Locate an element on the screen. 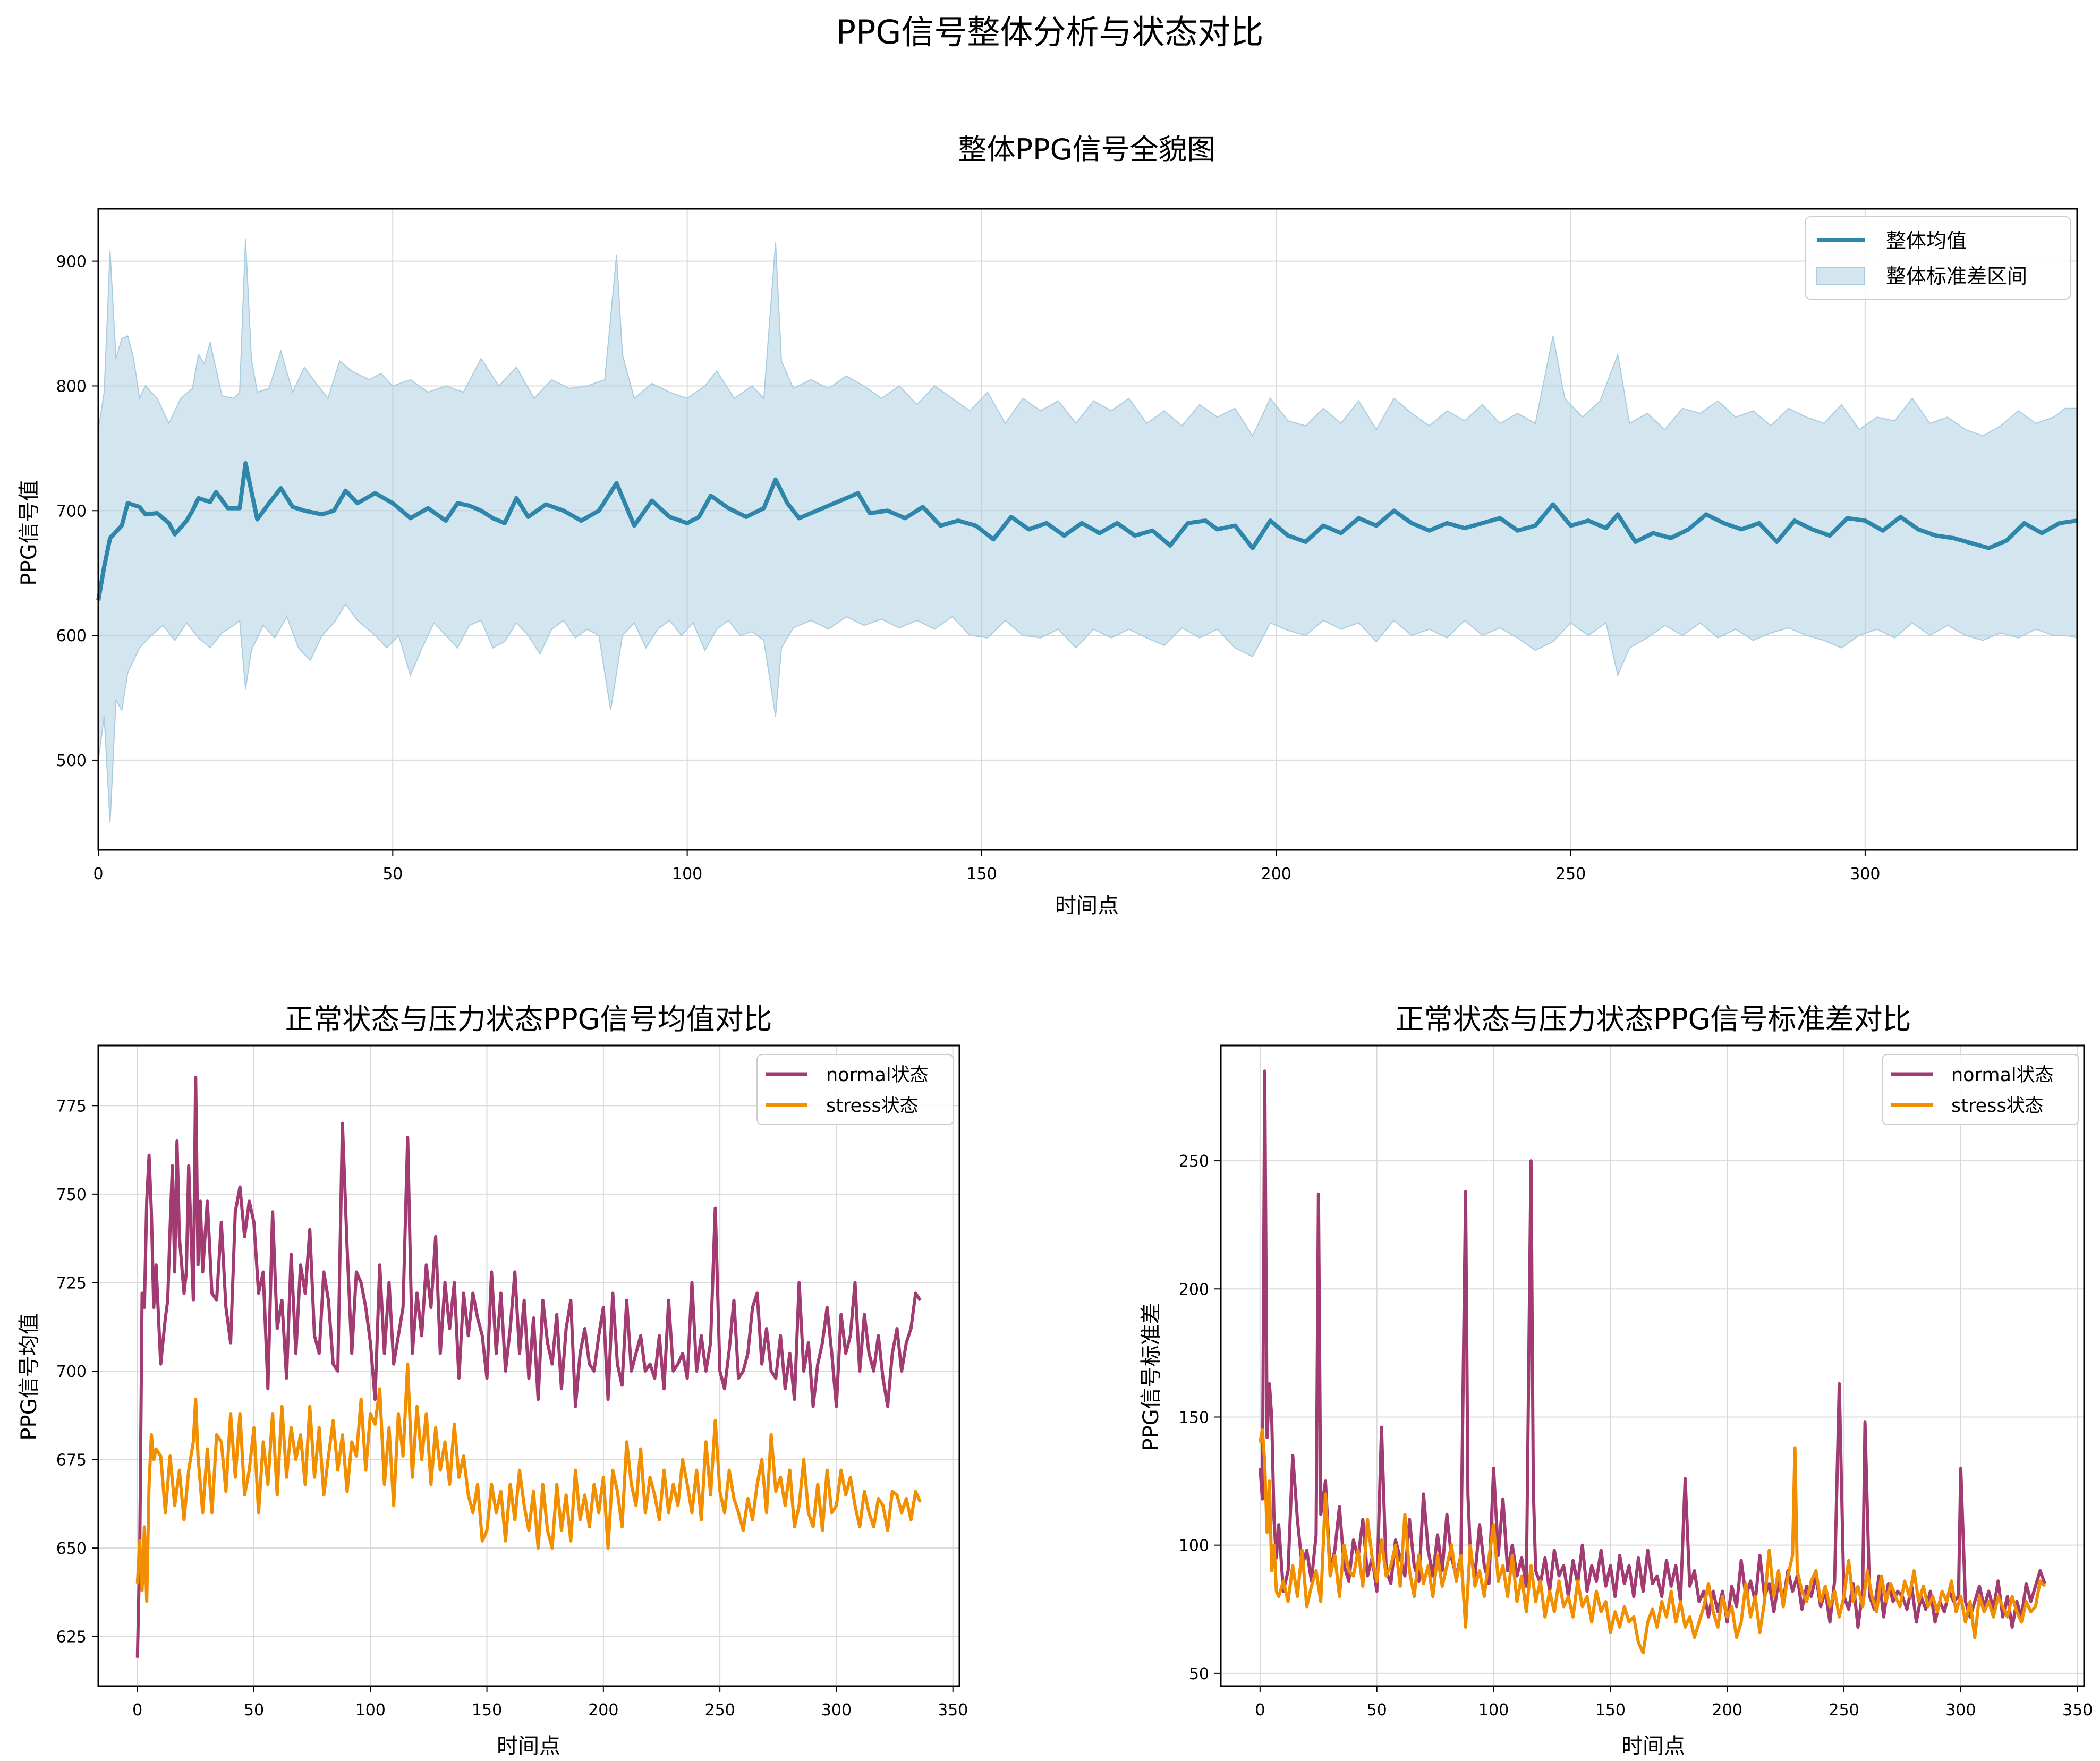 The width and height of the screenshot is (2100, 1761). std-compare-x-tick-label: 150 is located at coordinates (1611, 1710).